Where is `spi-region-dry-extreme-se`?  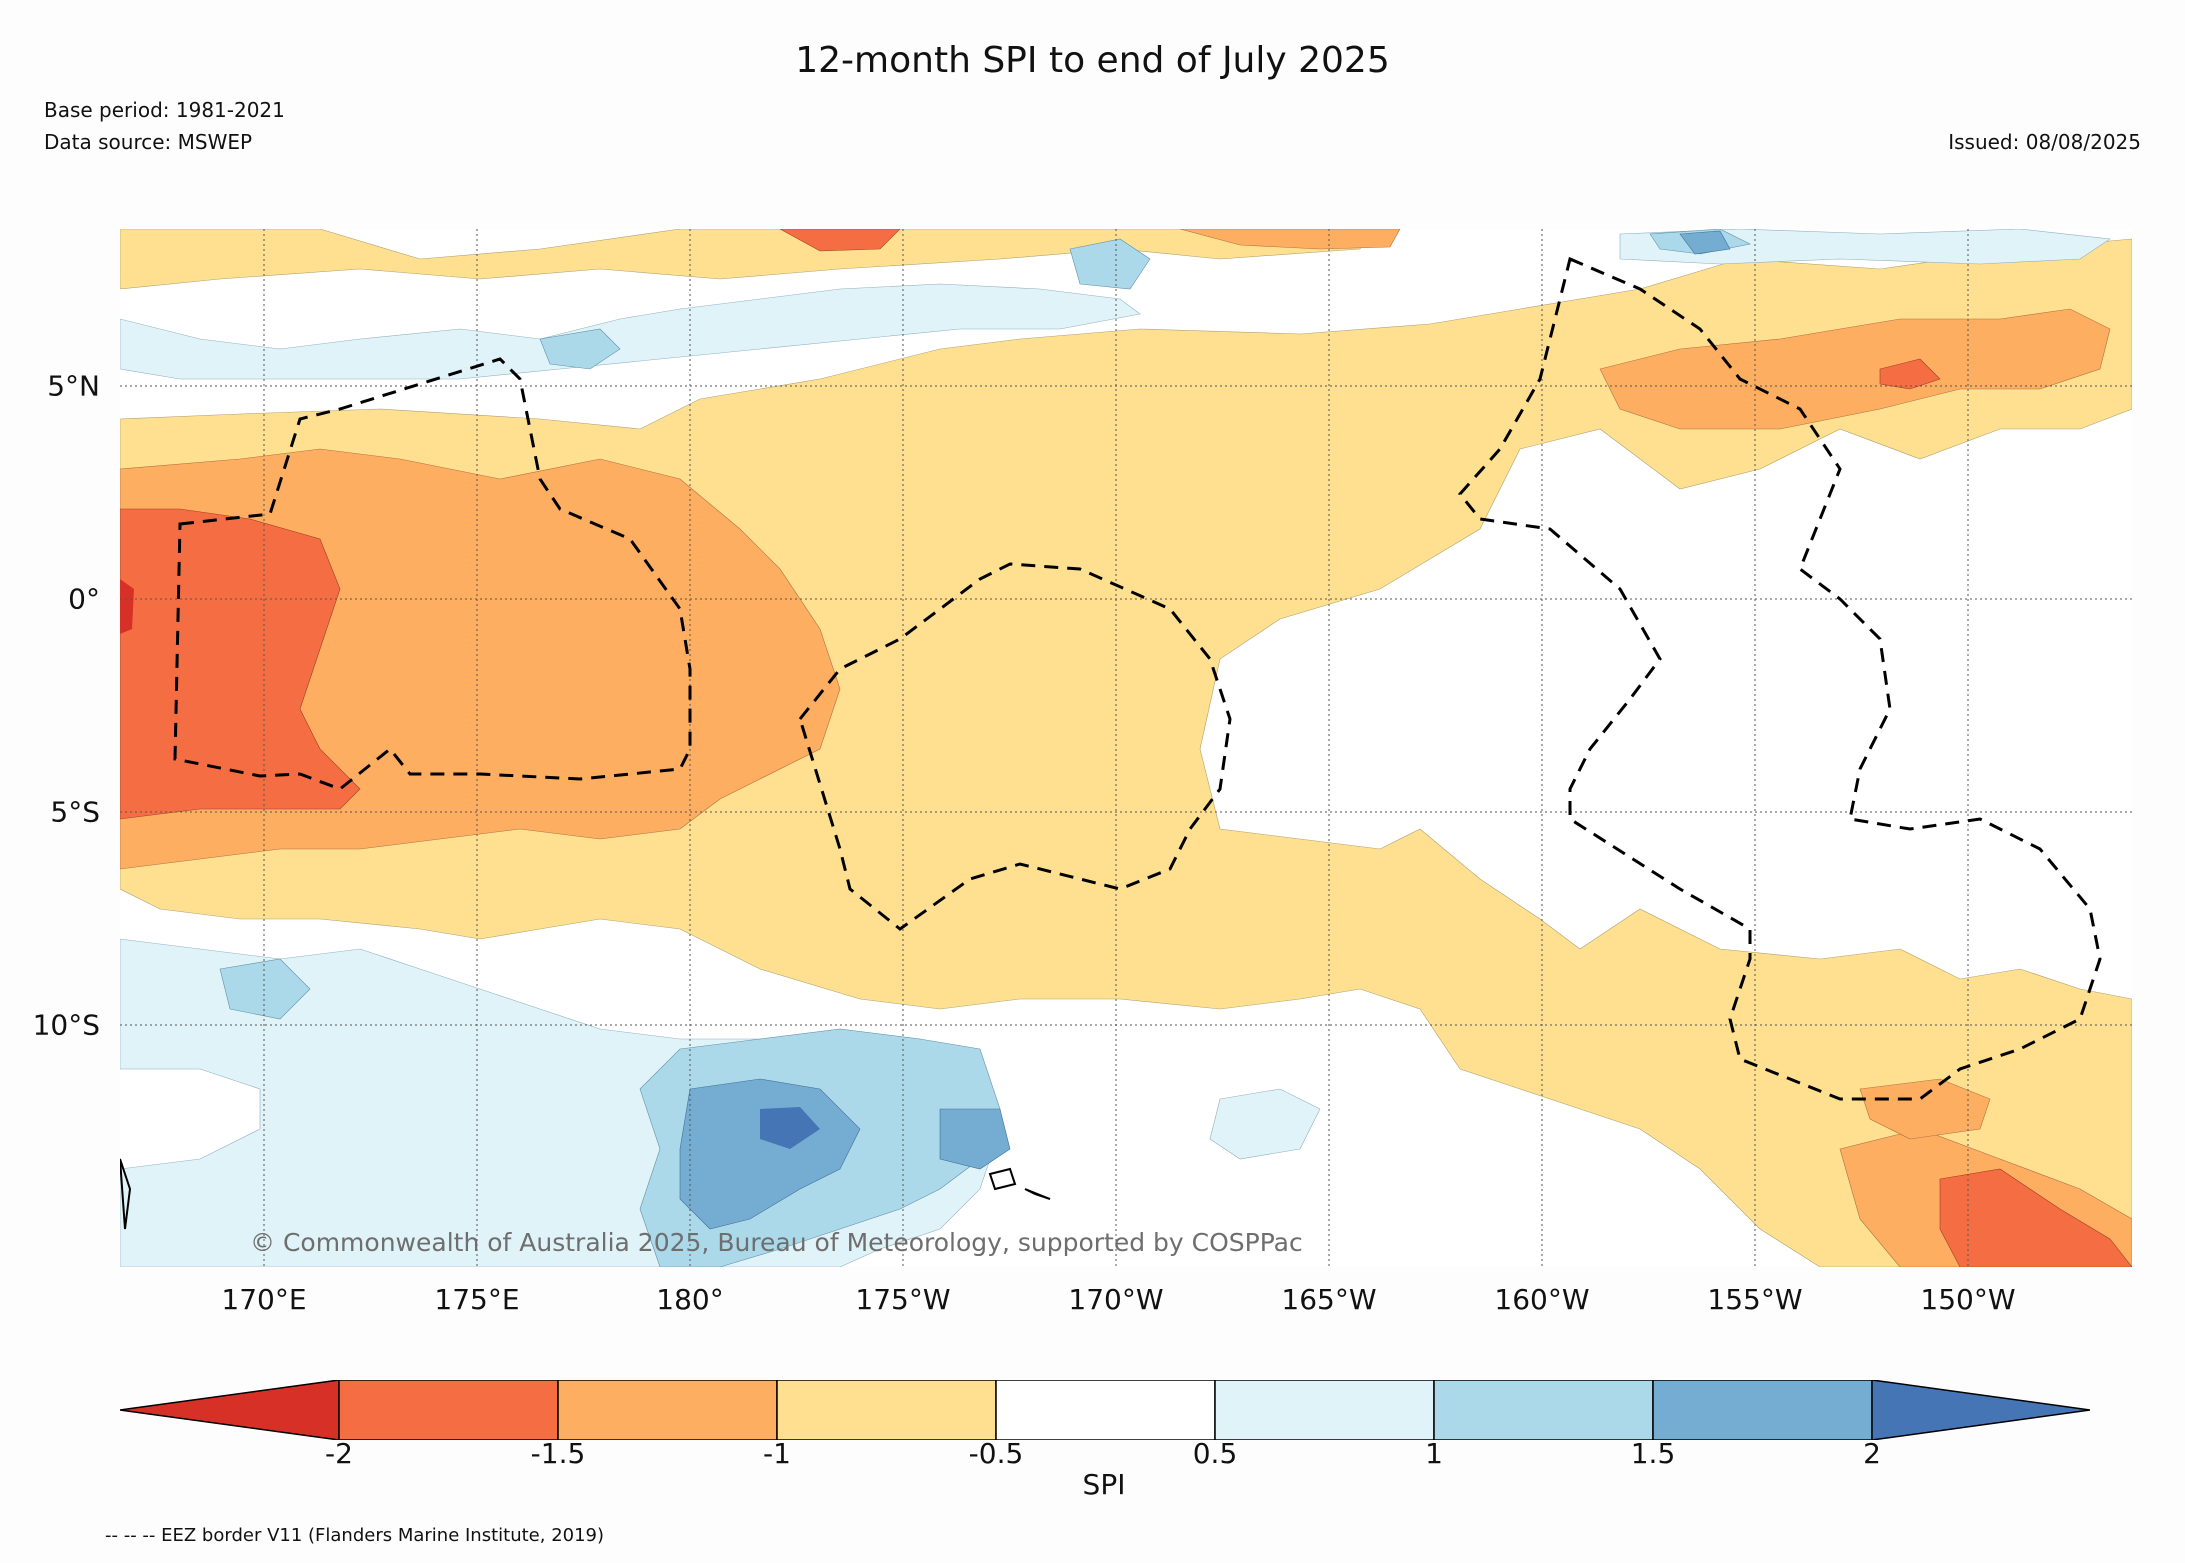 spi-region-dry-extreme-se is located at coordinates (2035, 1217).